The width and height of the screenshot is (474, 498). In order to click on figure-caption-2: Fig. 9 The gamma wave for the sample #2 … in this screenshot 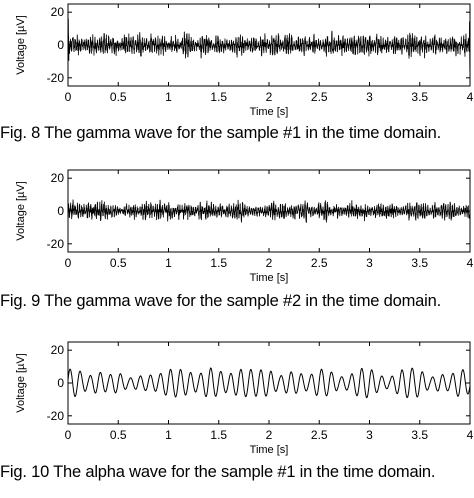, I will do `click(220, 301)`.